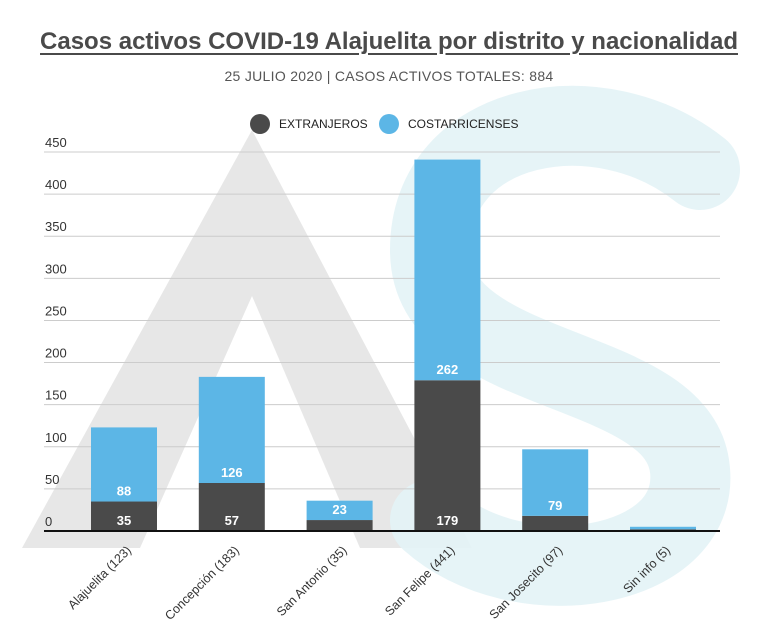 This screenshot has height=644, width=778. I want to click on y-tick-label: 350, so click(56, 226).